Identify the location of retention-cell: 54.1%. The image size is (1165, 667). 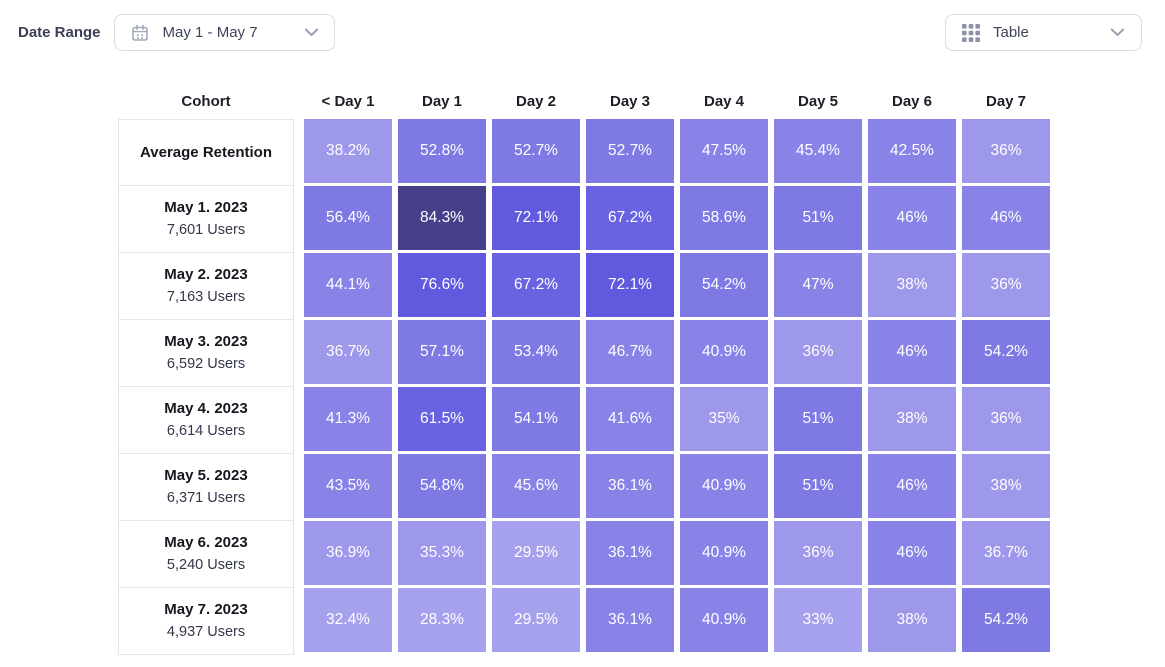
(536, 419).